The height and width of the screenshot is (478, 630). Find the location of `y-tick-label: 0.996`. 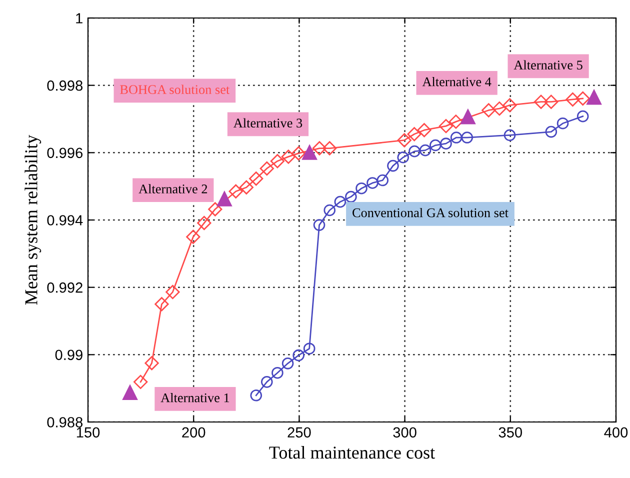

y-tick-label: 0.996 is located at coordinates (64, 153).